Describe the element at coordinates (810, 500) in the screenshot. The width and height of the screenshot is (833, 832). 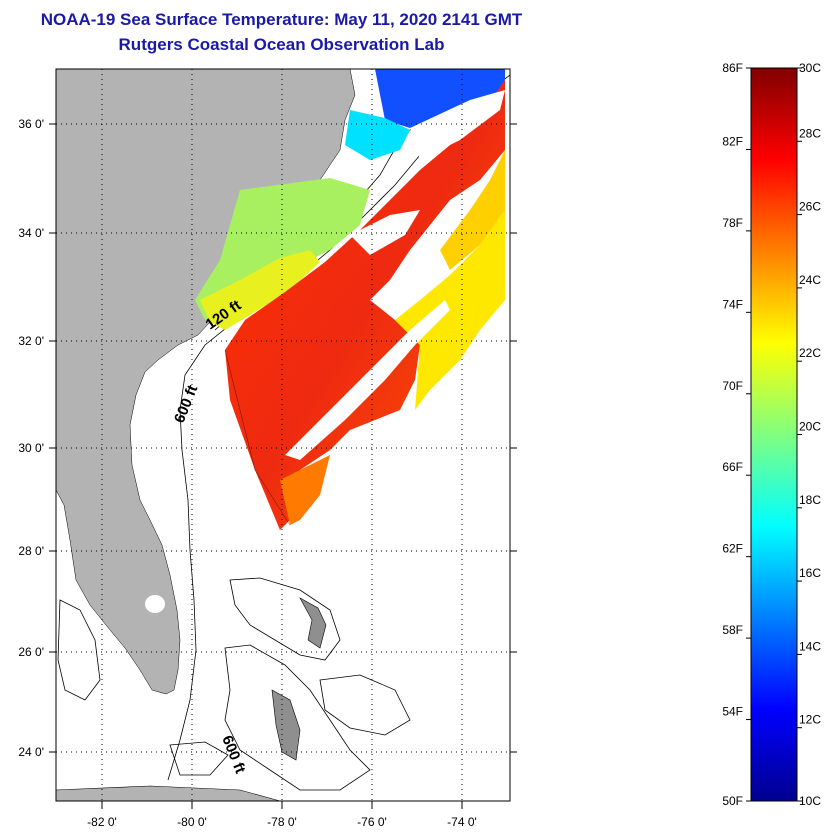
I see `colorbar-label-celsius: 18C` at that location.